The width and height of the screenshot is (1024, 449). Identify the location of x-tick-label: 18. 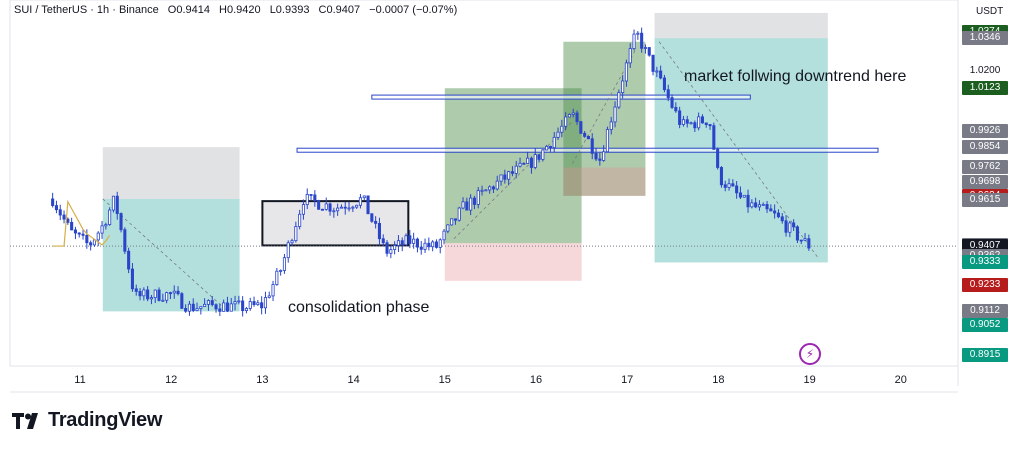
(718, 380).